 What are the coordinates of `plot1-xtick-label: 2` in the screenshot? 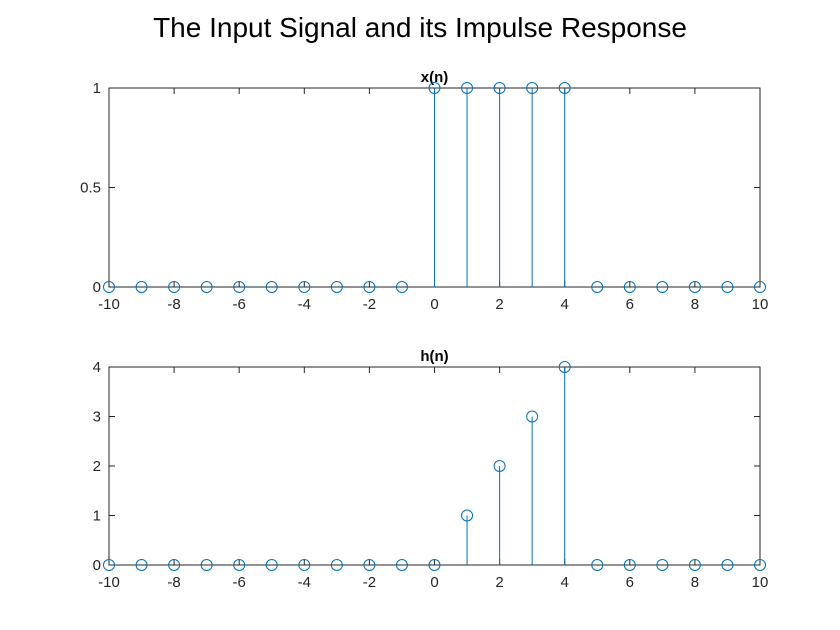 It's located at (499, 304).